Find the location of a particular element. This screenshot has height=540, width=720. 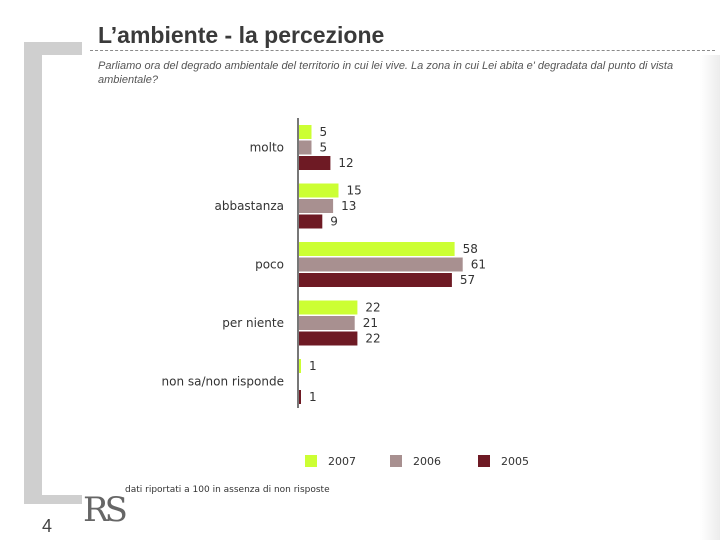

page-title: L’ambiente - la percezione is located at coordinates (241, 35).